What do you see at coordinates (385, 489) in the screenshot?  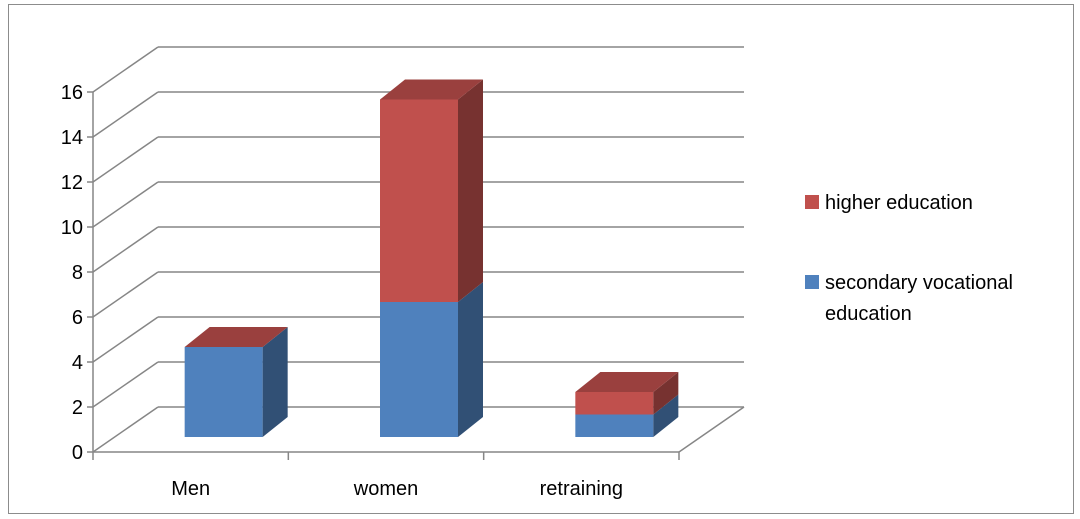 I see `category-label: women` at bounding box center [385, 489].